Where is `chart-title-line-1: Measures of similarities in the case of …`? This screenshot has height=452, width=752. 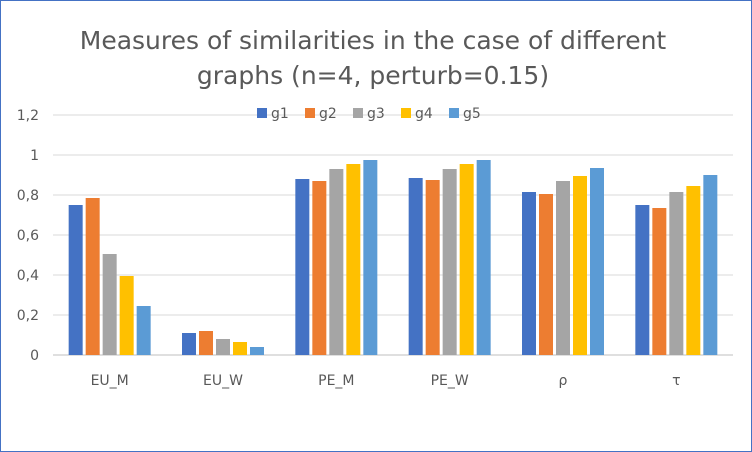
chart-title-line-1: Measures of similarities in the case of … is located at coordinates (373, 40).